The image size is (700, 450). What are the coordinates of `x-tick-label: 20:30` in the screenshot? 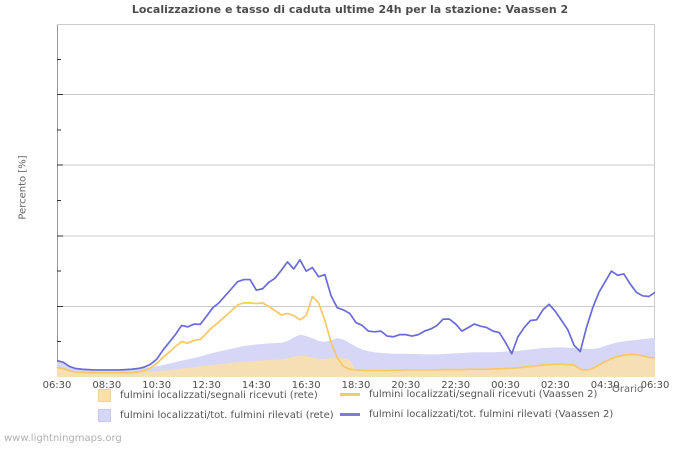 It's located at (406, 385).